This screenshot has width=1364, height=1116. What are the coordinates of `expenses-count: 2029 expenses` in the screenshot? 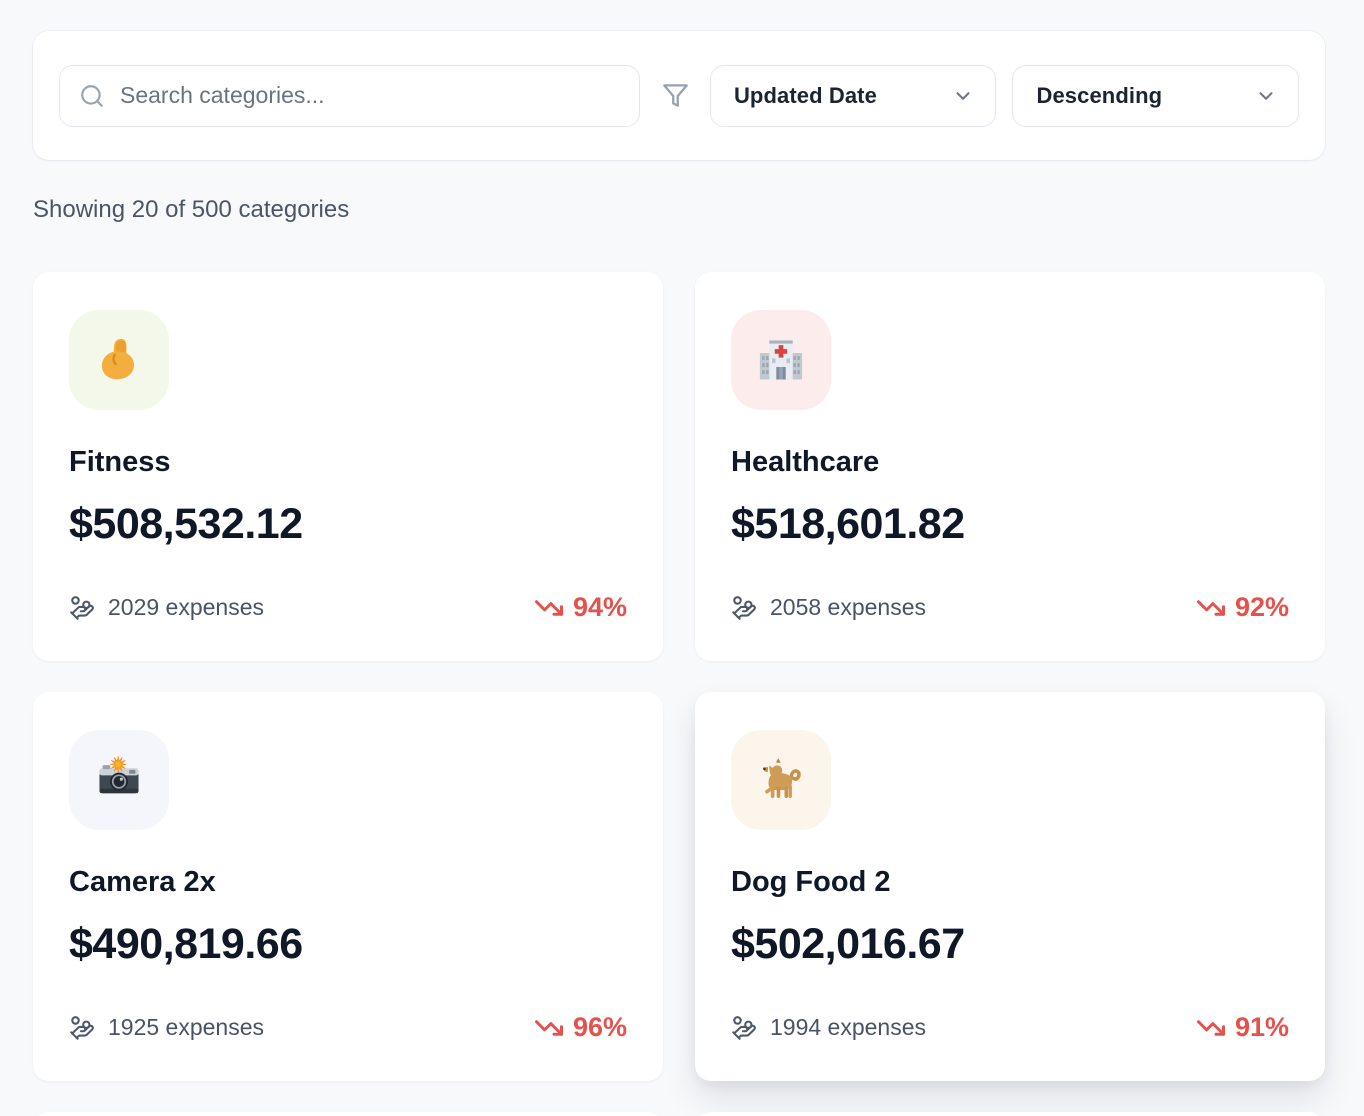 It's located at (186, 607).